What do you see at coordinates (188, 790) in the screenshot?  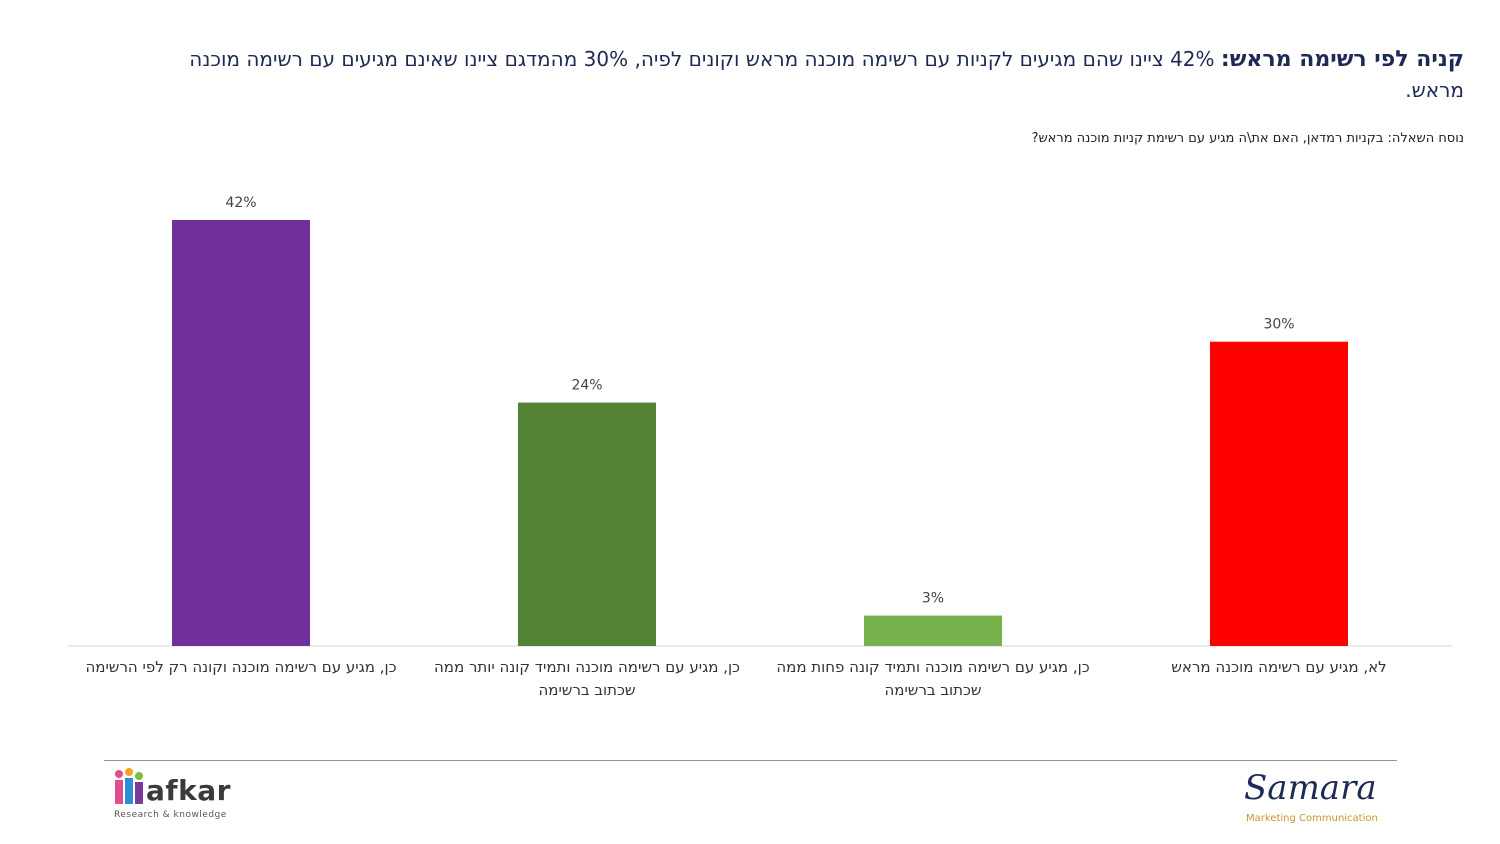 I see `afkar-wordmark: afkar` at bounding box center [188, 790].